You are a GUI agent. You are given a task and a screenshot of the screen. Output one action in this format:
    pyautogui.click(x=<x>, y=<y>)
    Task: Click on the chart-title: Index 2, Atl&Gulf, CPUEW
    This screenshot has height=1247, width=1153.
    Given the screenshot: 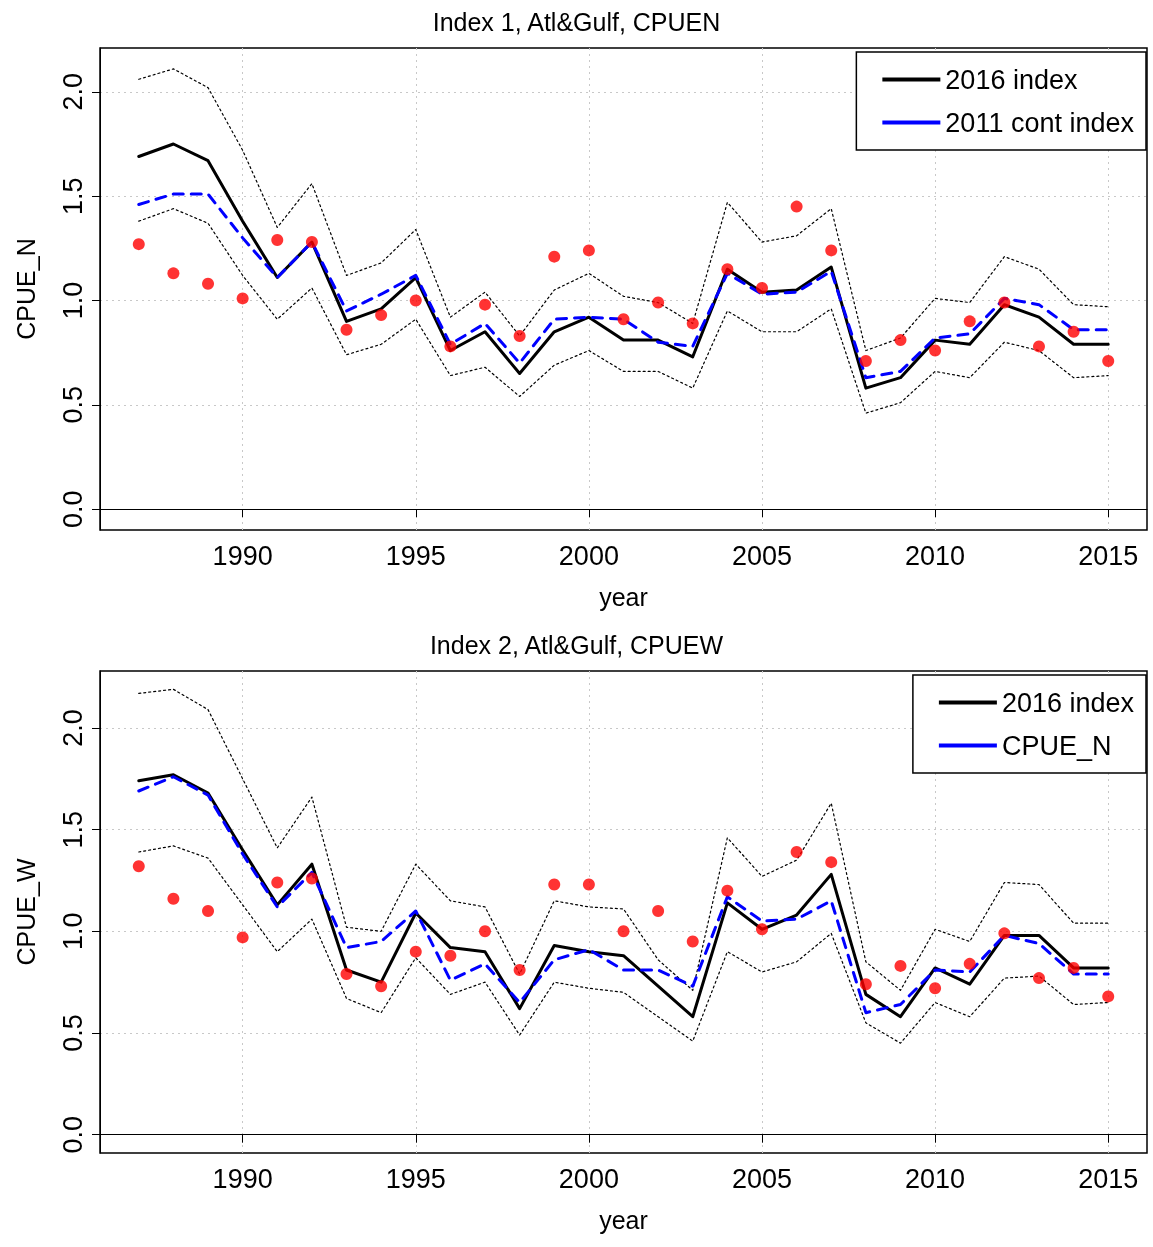 What is the action you would take?
    pyautogui.click(x=576, y=644)
    